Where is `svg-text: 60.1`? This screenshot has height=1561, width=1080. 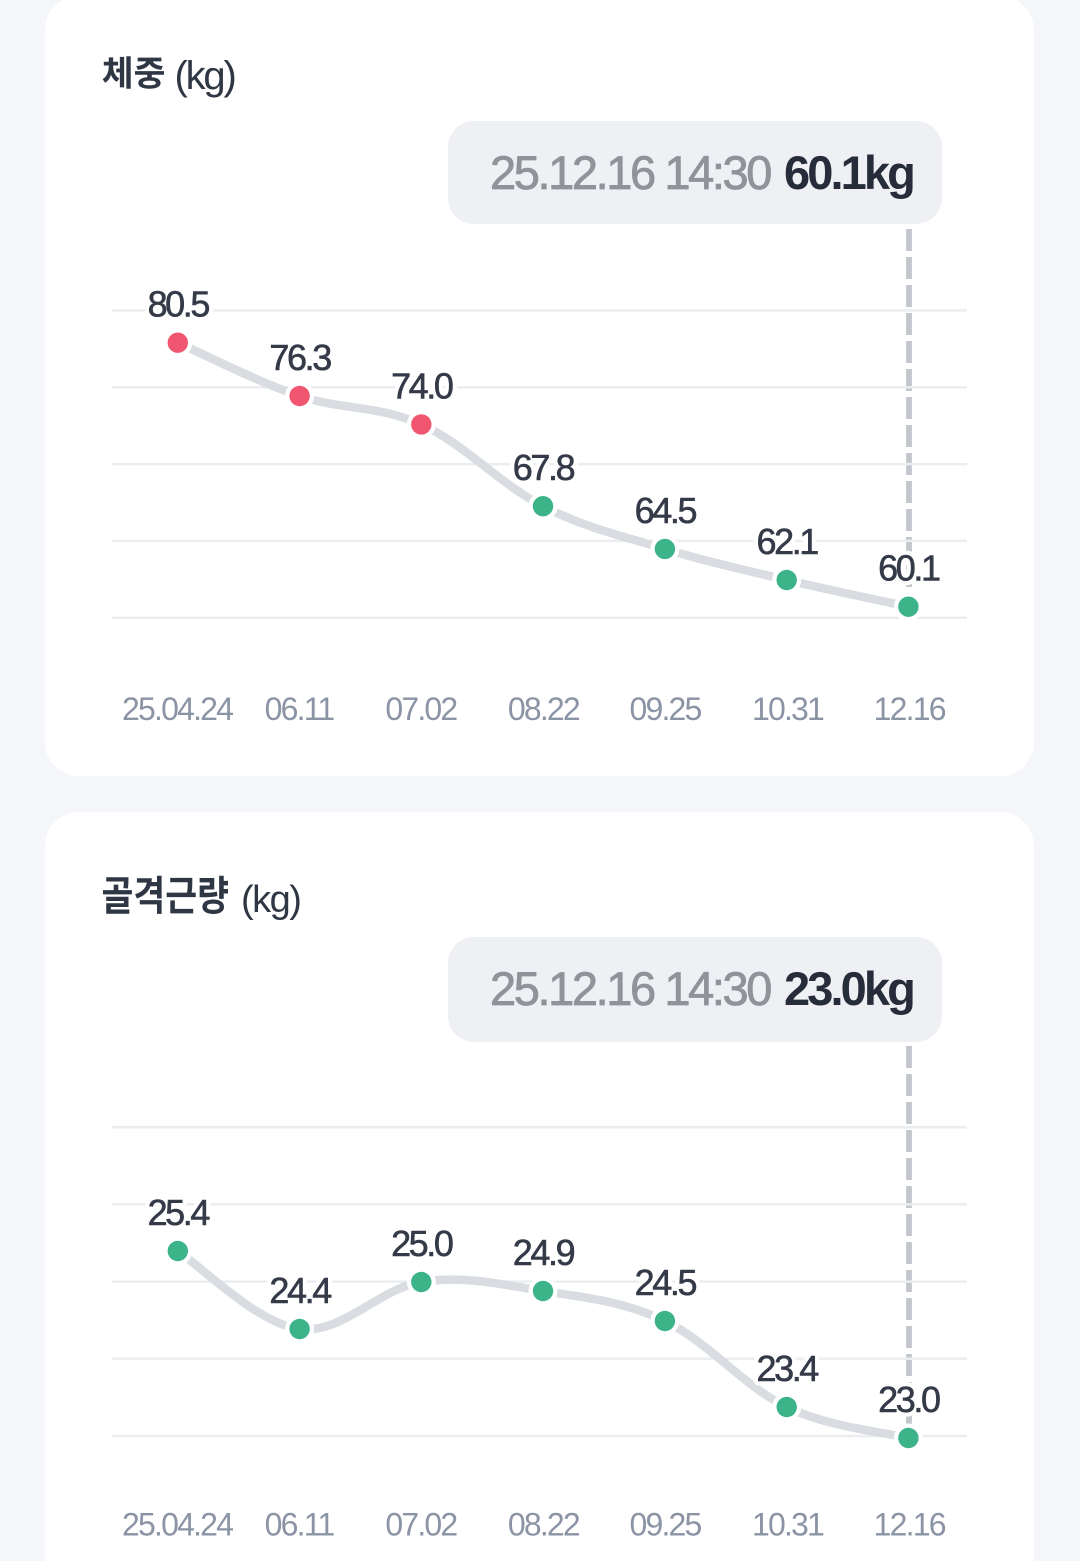 svg-text: 60.1 is located at coordinates (909, 568).